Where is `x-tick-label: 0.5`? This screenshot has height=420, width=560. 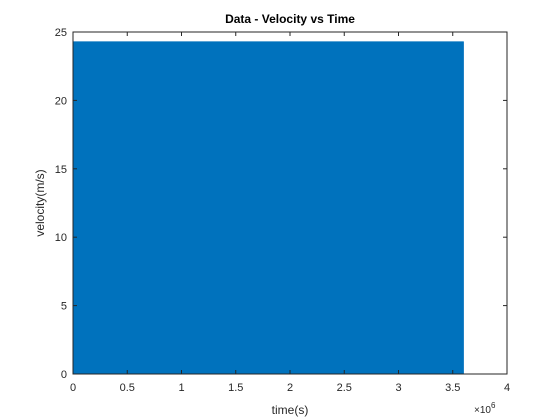 x-tick-label: 0.5 is located at coordinates (127, 388).